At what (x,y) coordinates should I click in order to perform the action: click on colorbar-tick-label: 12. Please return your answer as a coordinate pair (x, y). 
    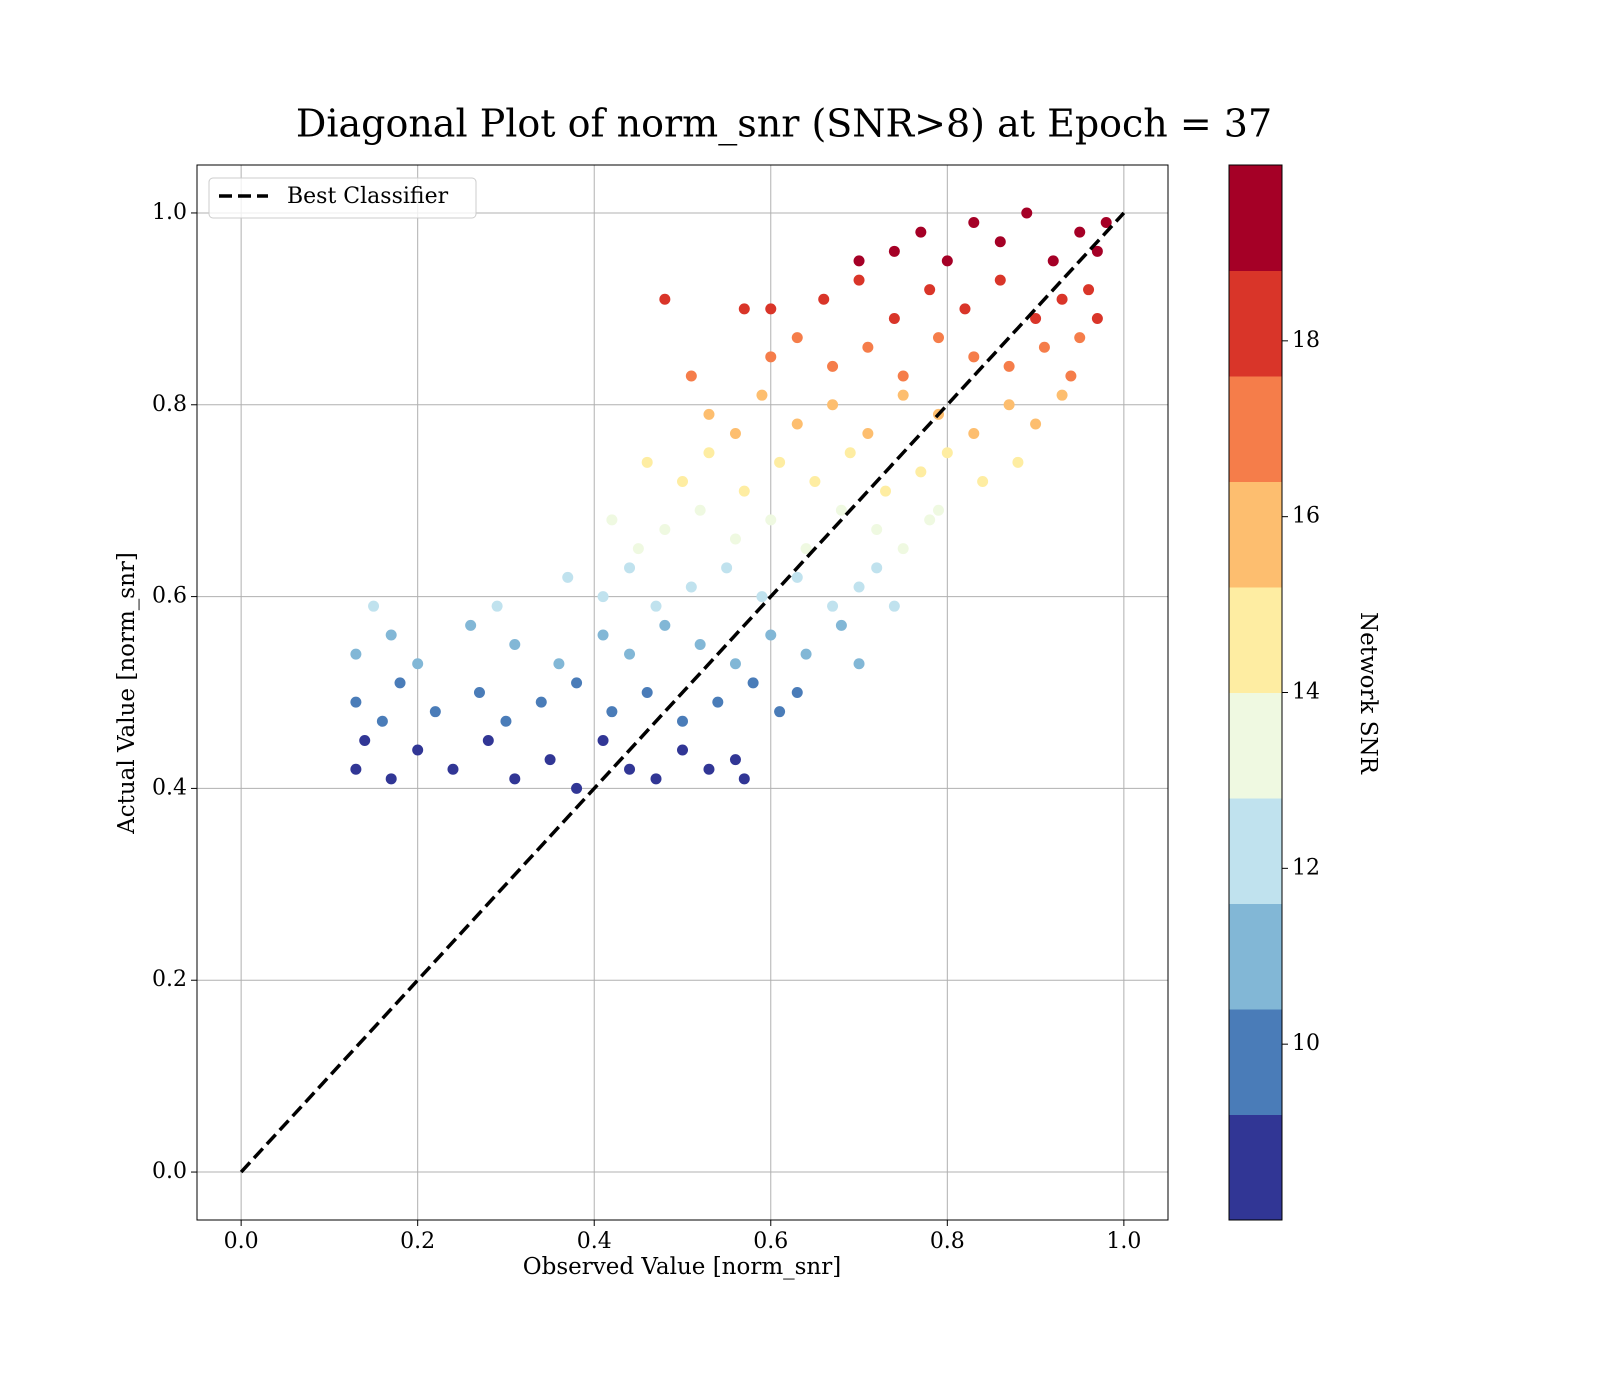
    Looking at the image, I should click on (1306, 867).